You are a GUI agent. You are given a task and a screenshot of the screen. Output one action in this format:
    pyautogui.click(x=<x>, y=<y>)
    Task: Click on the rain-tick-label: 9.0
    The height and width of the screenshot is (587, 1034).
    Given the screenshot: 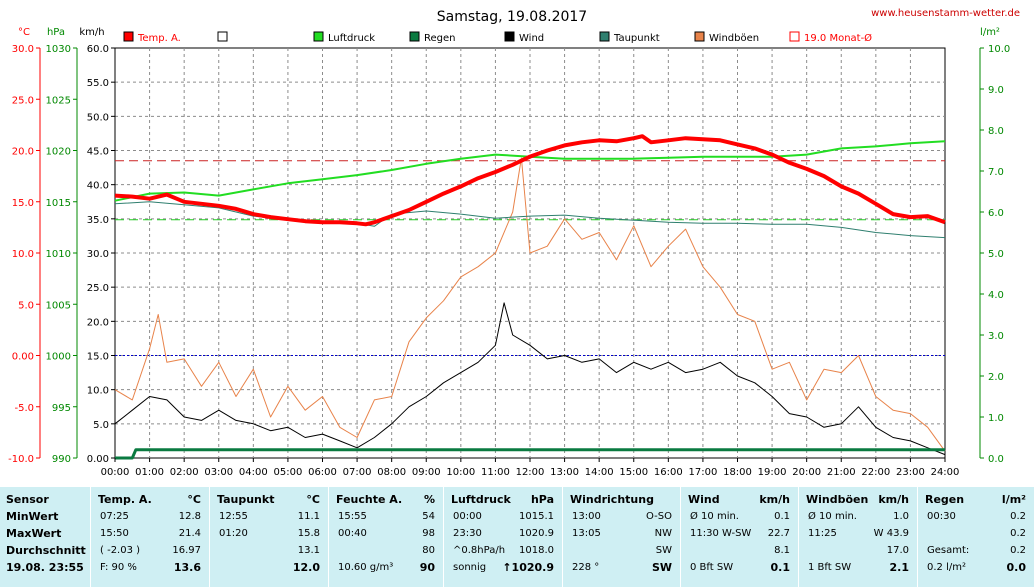 What is the action you would take?
    pyautogui.click(x=996, y=90)
    